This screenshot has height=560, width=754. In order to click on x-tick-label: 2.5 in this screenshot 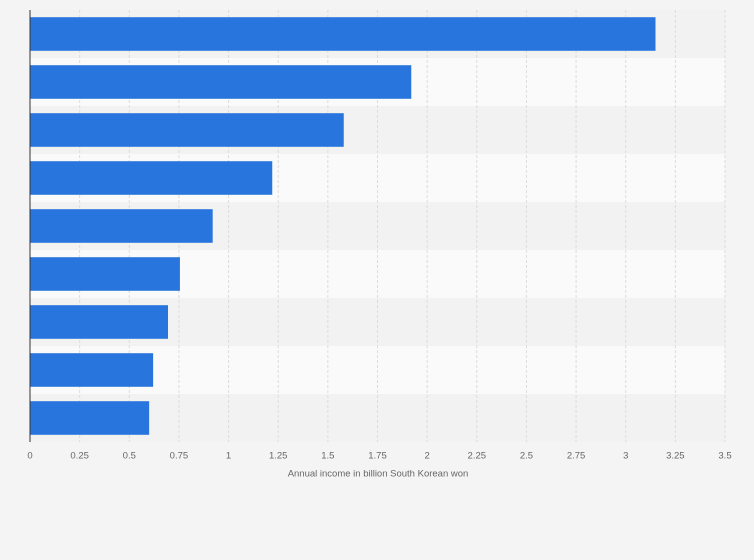, I will do `click(526, 456)`.